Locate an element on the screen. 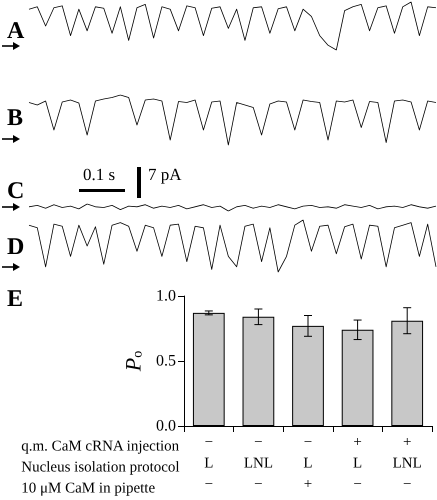 The image size is (437, 500). text: 7 pA is located at coordinates (165, 174).